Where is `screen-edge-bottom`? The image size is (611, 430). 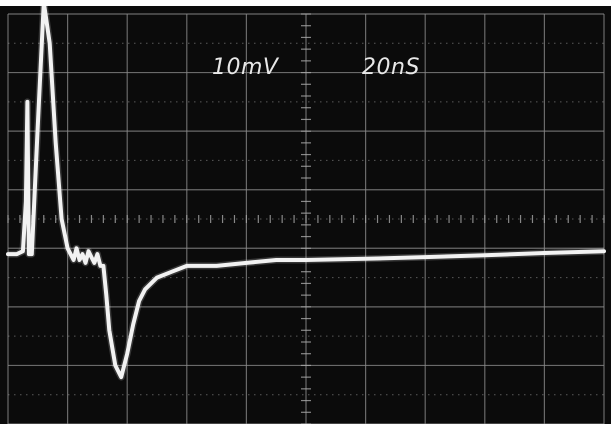
screen-edge-bottom is located at coordinates (305, 427).